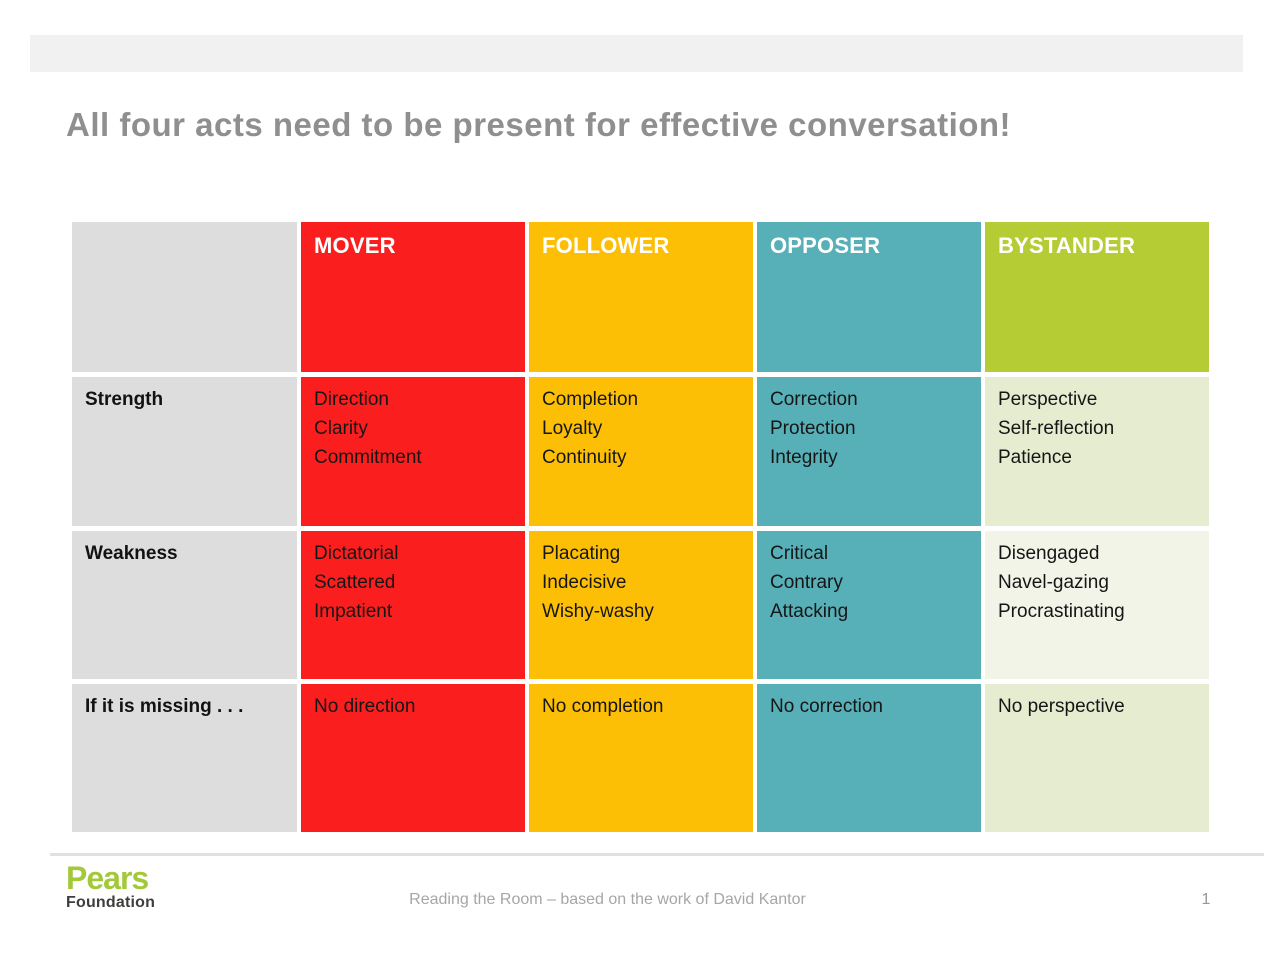  I want to click on table-cell-strength-mover: Direction Clarity Commitment, so click(413, 451).